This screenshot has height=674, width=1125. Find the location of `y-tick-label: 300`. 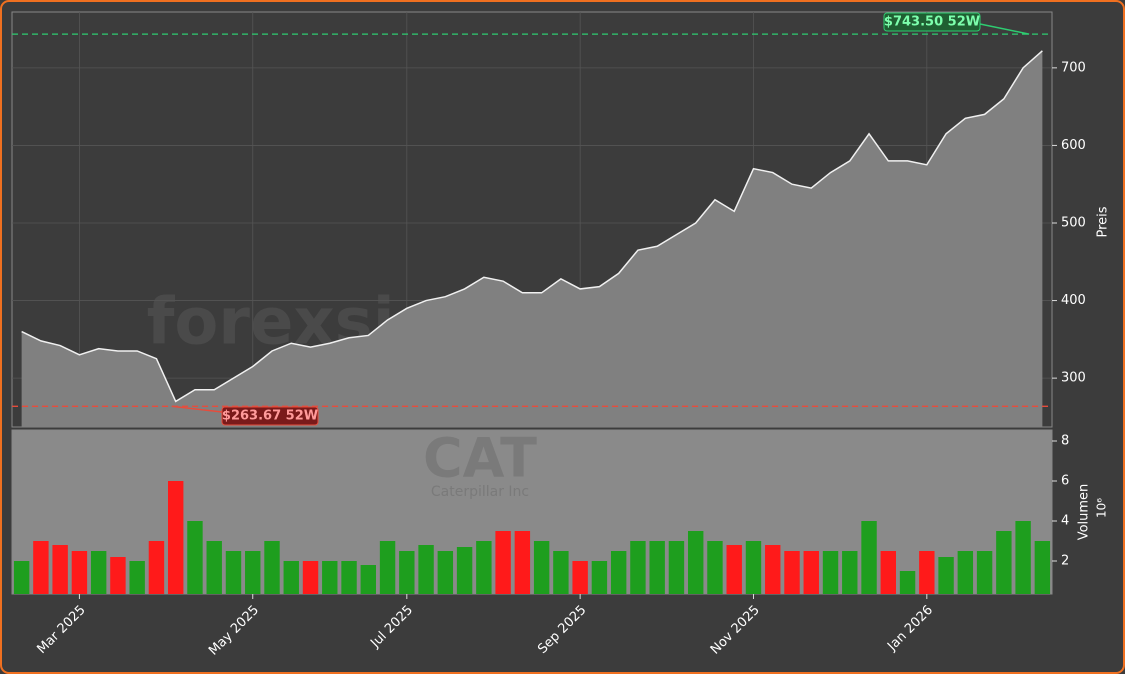

y-tick-label: 300 is located at coordinates (1073, 378).